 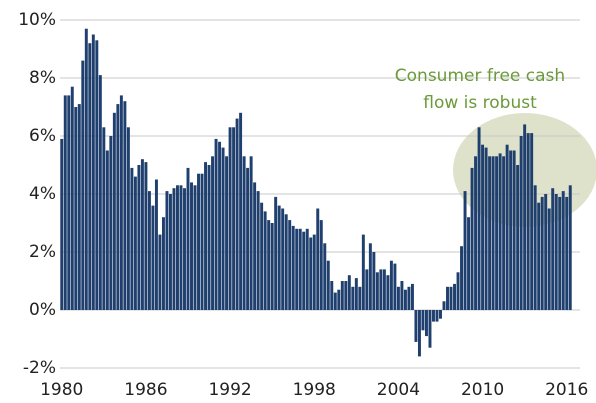 What do you see at coordinates (61, 390) in the screenshot?
I see `x-tick-label: 1980` at bounding box center [61, 390].